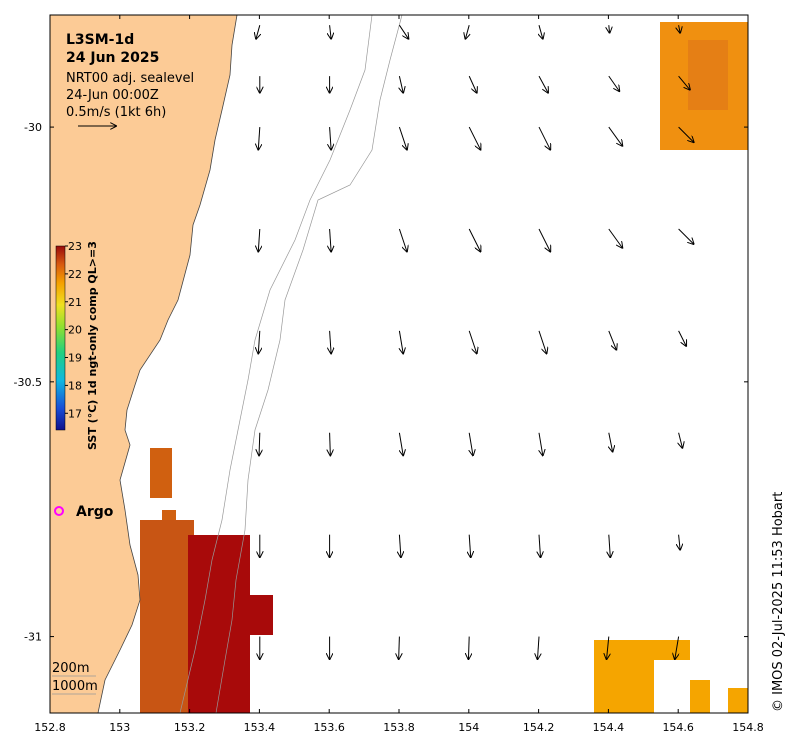 The image size is (790, 750). Describe the element at coordinates (119, 727) in the screenshot. I see `x-tick-label: 153` at that location.